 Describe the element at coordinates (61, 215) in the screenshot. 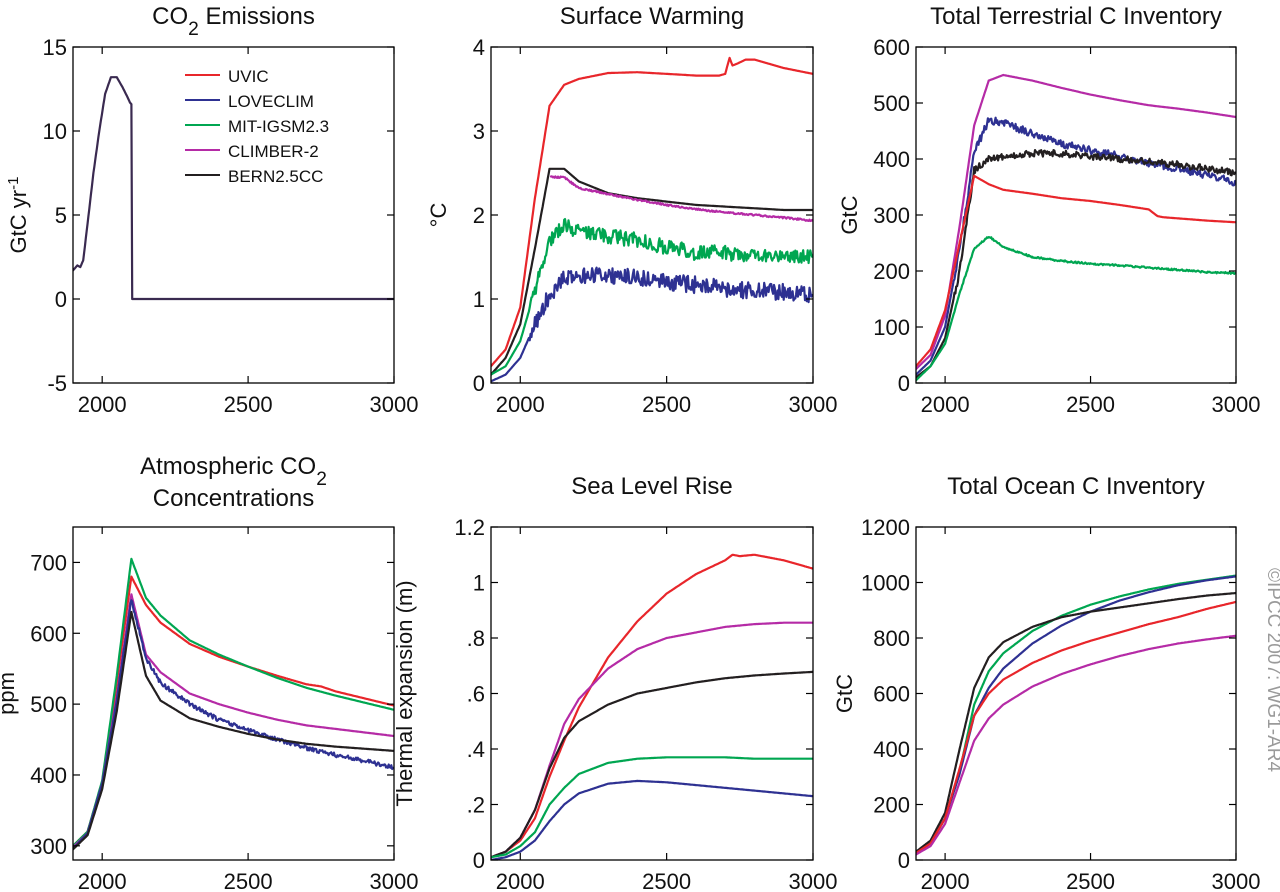

I see `y-tick-label: 5` at that location.